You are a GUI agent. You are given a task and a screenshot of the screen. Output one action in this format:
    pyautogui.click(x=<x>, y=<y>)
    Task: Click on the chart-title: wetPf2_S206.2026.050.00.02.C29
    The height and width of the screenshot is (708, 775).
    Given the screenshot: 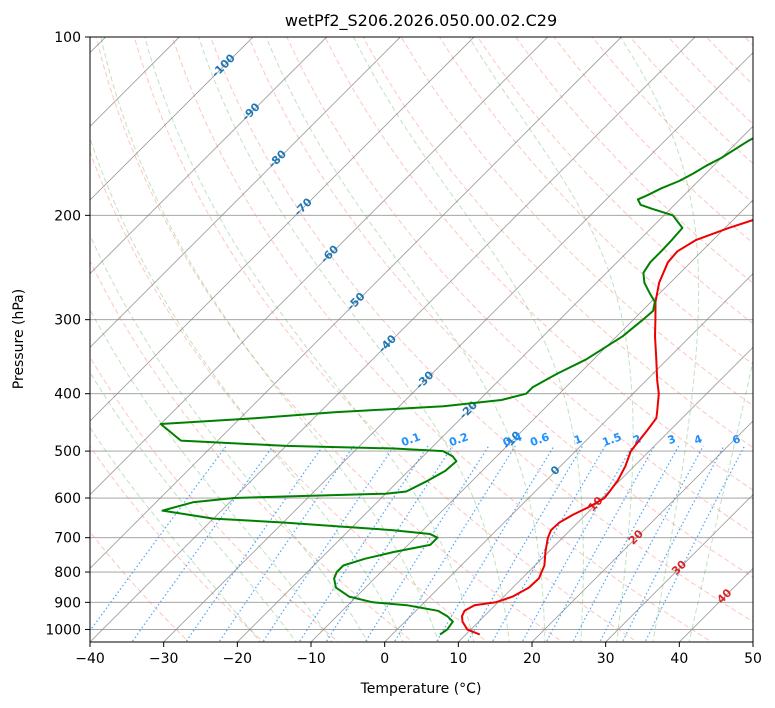 What is the action you would take?
    pyautogui.click(x=421, y=21)
    